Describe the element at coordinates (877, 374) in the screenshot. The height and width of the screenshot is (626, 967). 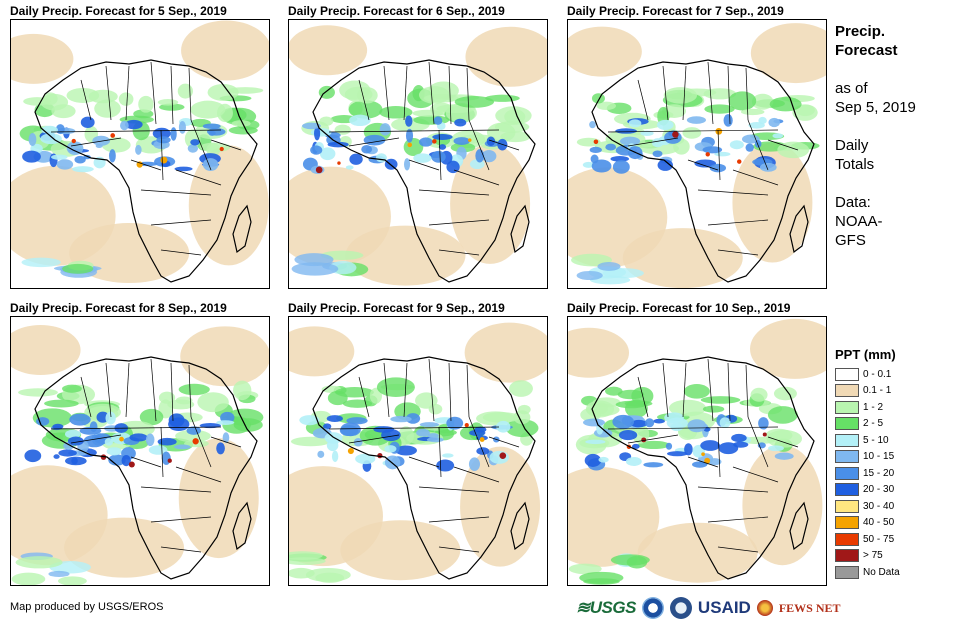
I see `legend-label: 0 - 0.1` at that location.